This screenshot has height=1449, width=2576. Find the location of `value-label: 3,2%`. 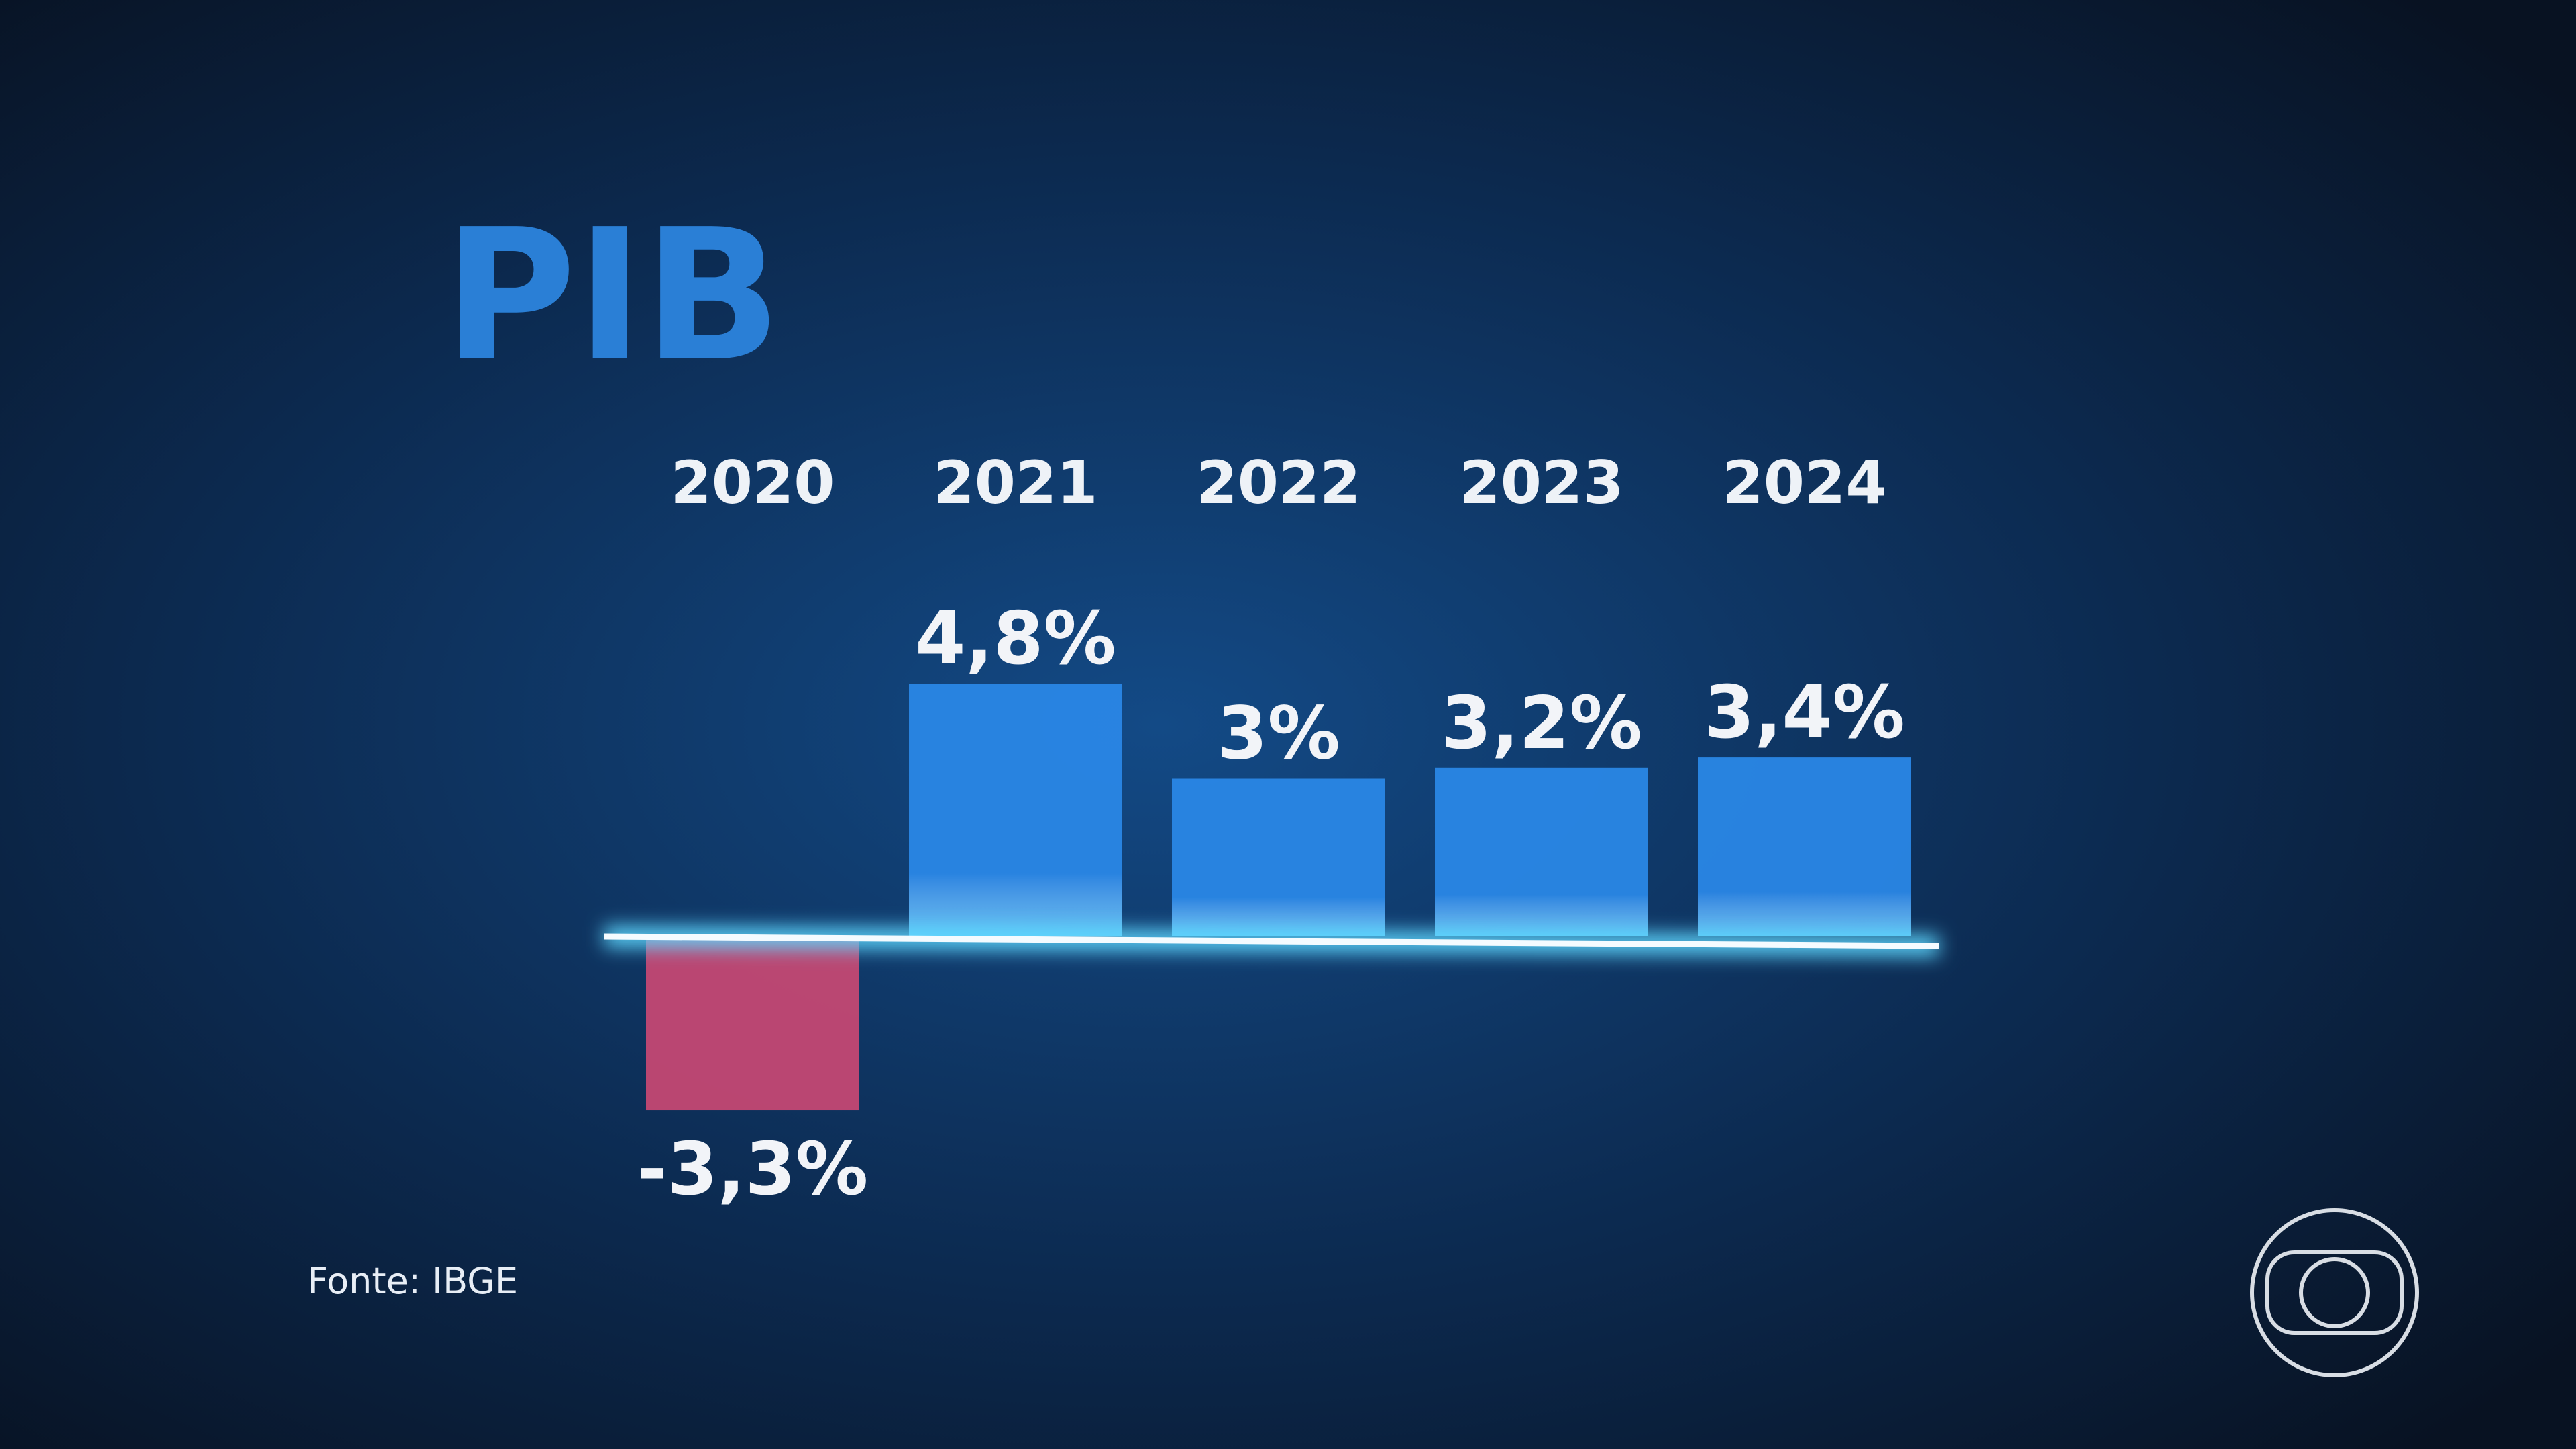

value-label: 3,2% is located at coordinates (1541, 723).